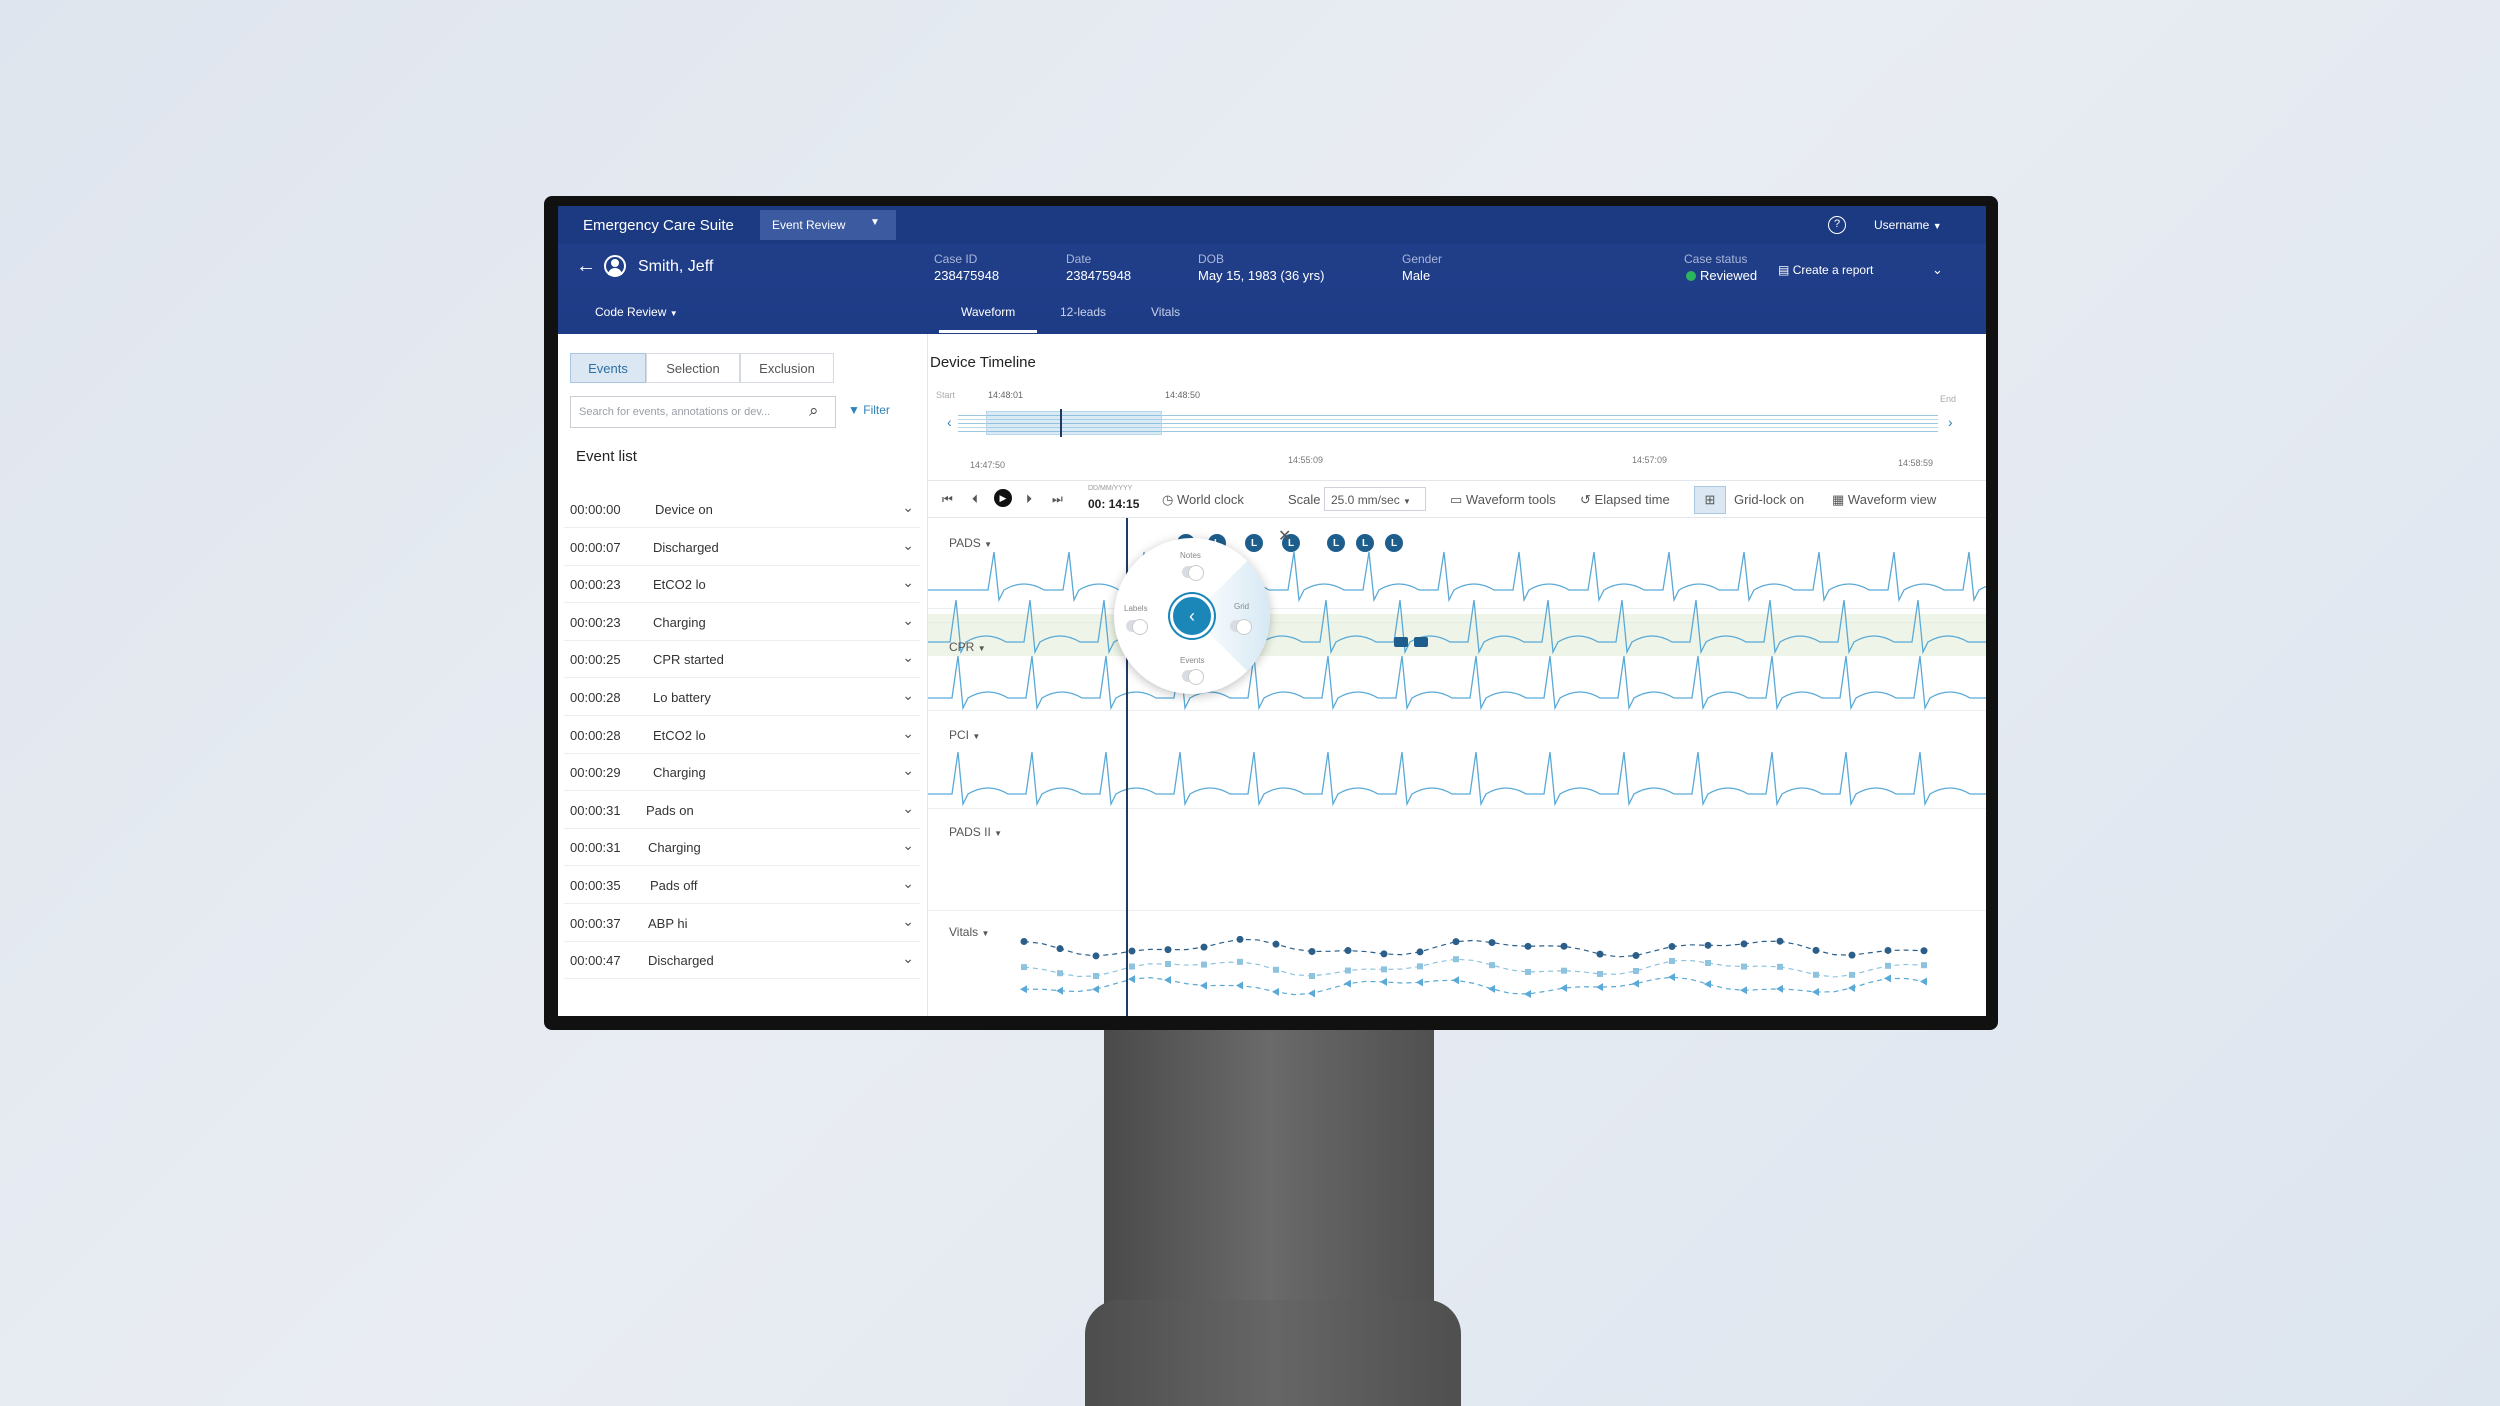 The height and width of the screenshot is (1406, 2500). I want to click on patient-name: Smith, Jeff, so click(676, 266).